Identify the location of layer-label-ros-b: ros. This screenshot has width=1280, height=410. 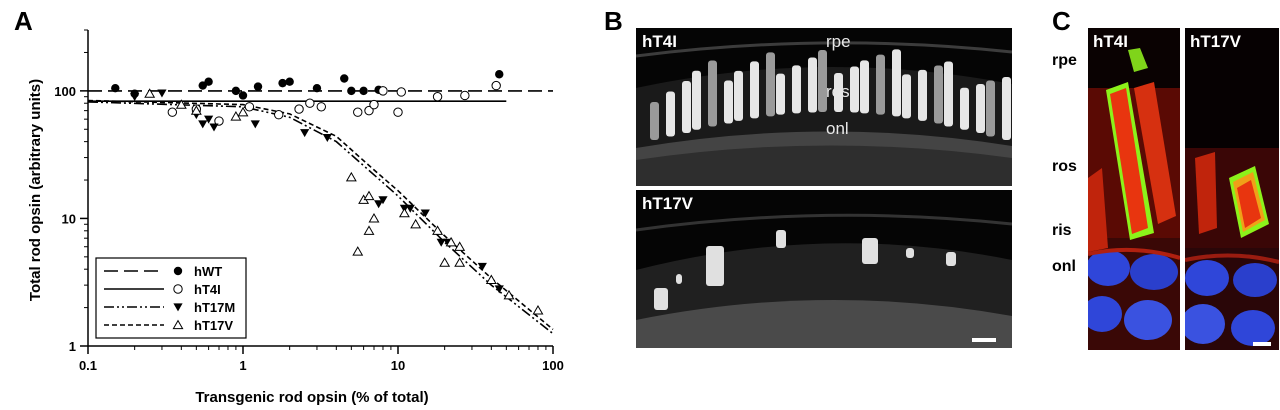
(838, 91).